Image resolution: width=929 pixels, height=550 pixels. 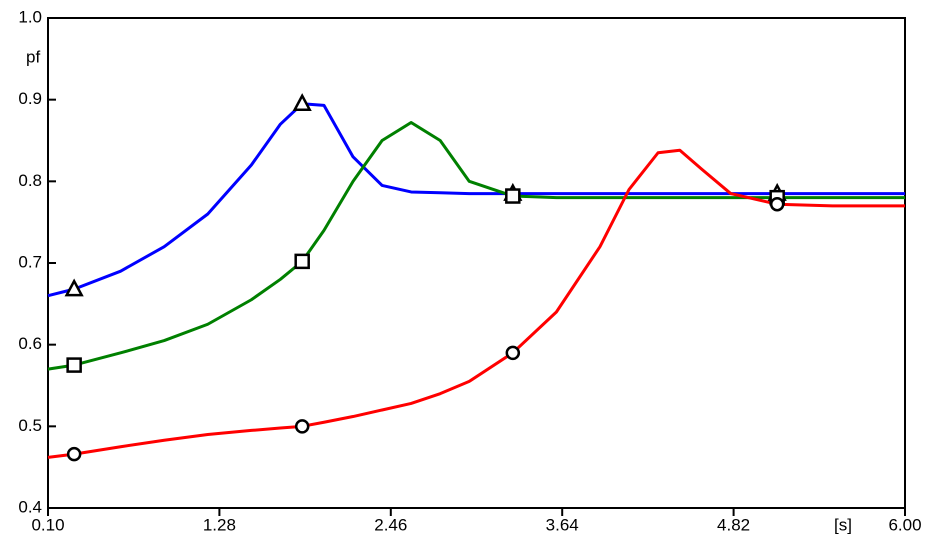 What do you see at coordinates (843, 524) in the screenshot?
I see `x-axis-label: [s]` at bounding box center [843, 524].